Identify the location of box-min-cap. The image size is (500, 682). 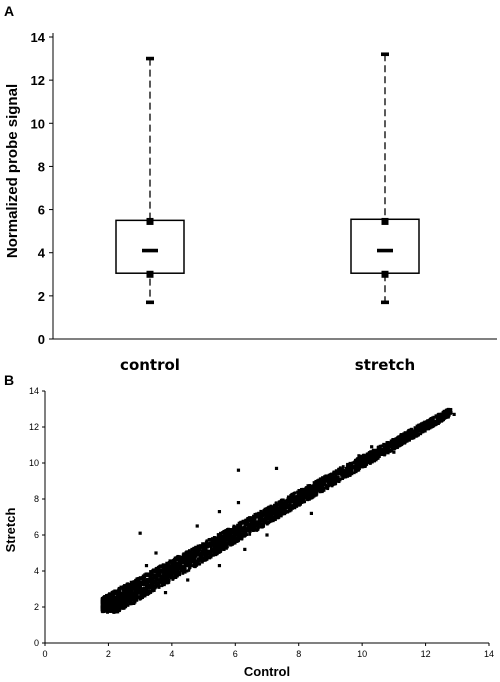
(150, 302).